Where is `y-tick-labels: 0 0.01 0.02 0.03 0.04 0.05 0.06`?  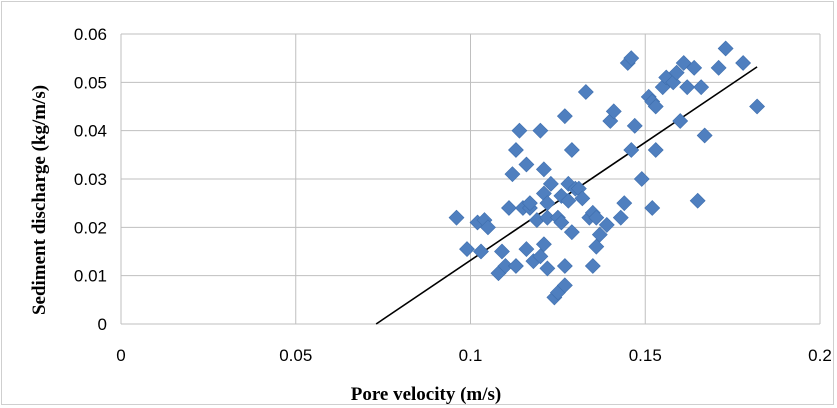
y-tick-labels: 0 0.01 0.02 0.03 0.04 0.05 0.06 is located at coordinates (90, 179).